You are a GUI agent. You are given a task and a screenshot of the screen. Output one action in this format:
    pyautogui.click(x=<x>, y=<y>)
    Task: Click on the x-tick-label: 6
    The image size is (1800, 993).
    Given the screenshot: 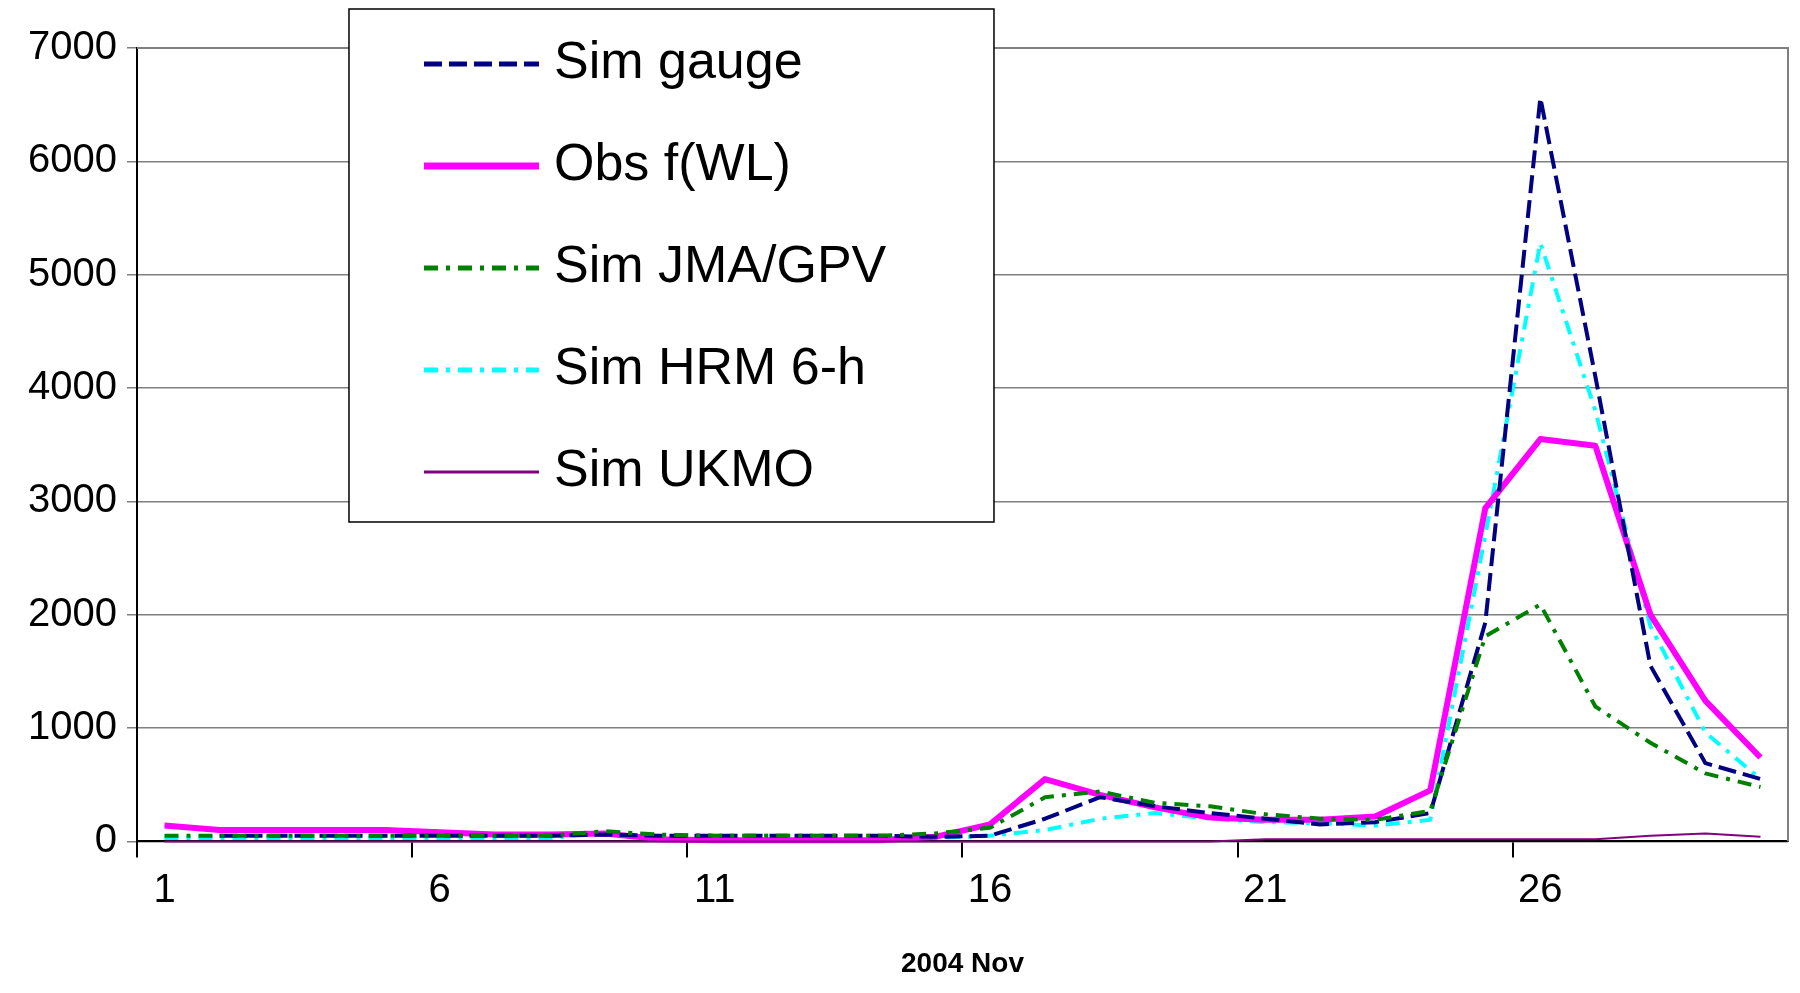 What is the action you would take?
    pyautogui.click(x=439, y=888)
    